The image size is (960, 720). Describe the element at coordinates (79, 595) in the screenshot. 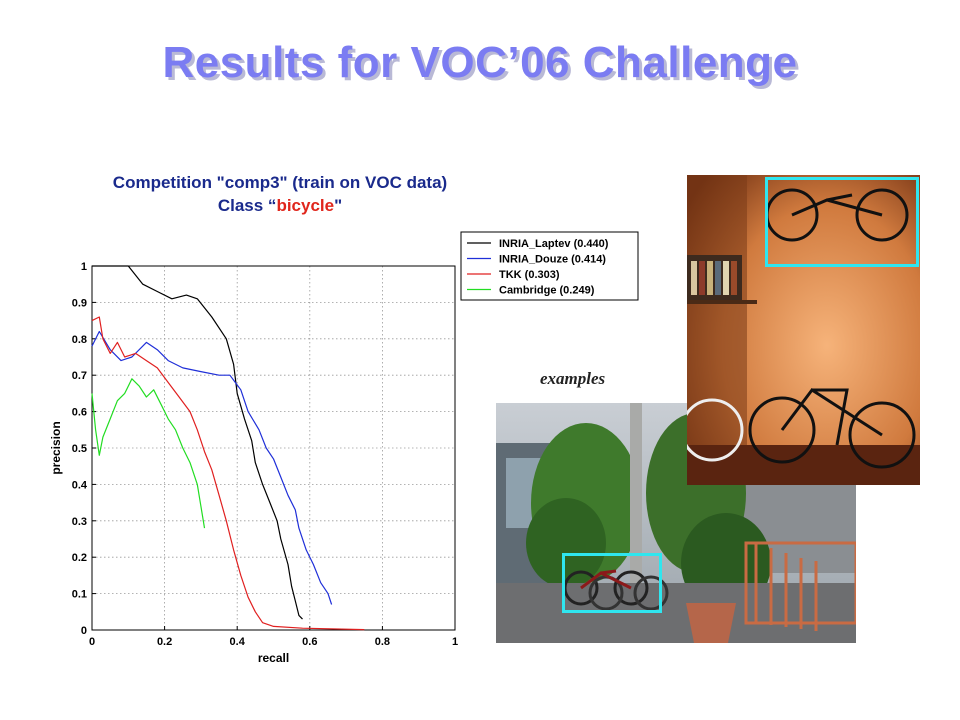

I see `y-tick-label: 0.1` at that location.